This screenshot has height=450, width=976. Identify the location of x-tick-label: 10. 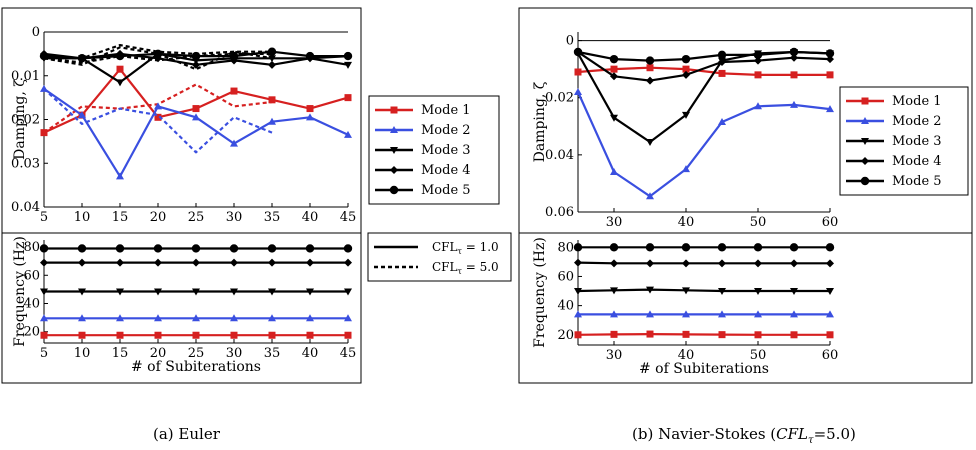
(82, 217).